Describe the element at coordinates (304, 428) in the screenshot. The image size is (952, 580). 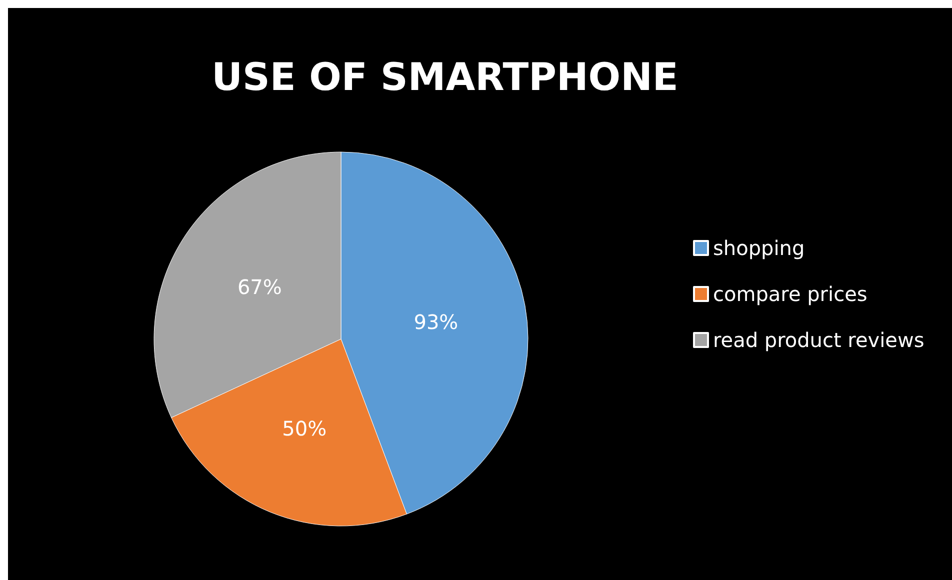
I see `data-label: 50%` at that location.